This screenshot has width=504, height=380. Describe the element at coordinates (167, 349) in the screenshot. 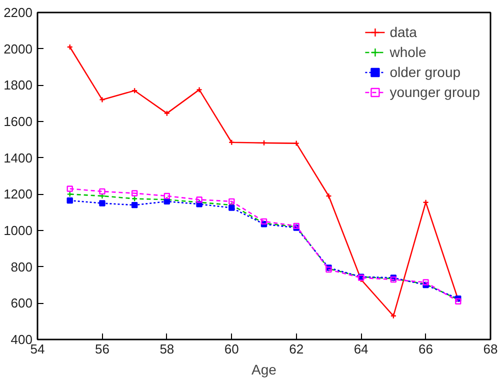

I see `x-tick-label: 58` at that location.